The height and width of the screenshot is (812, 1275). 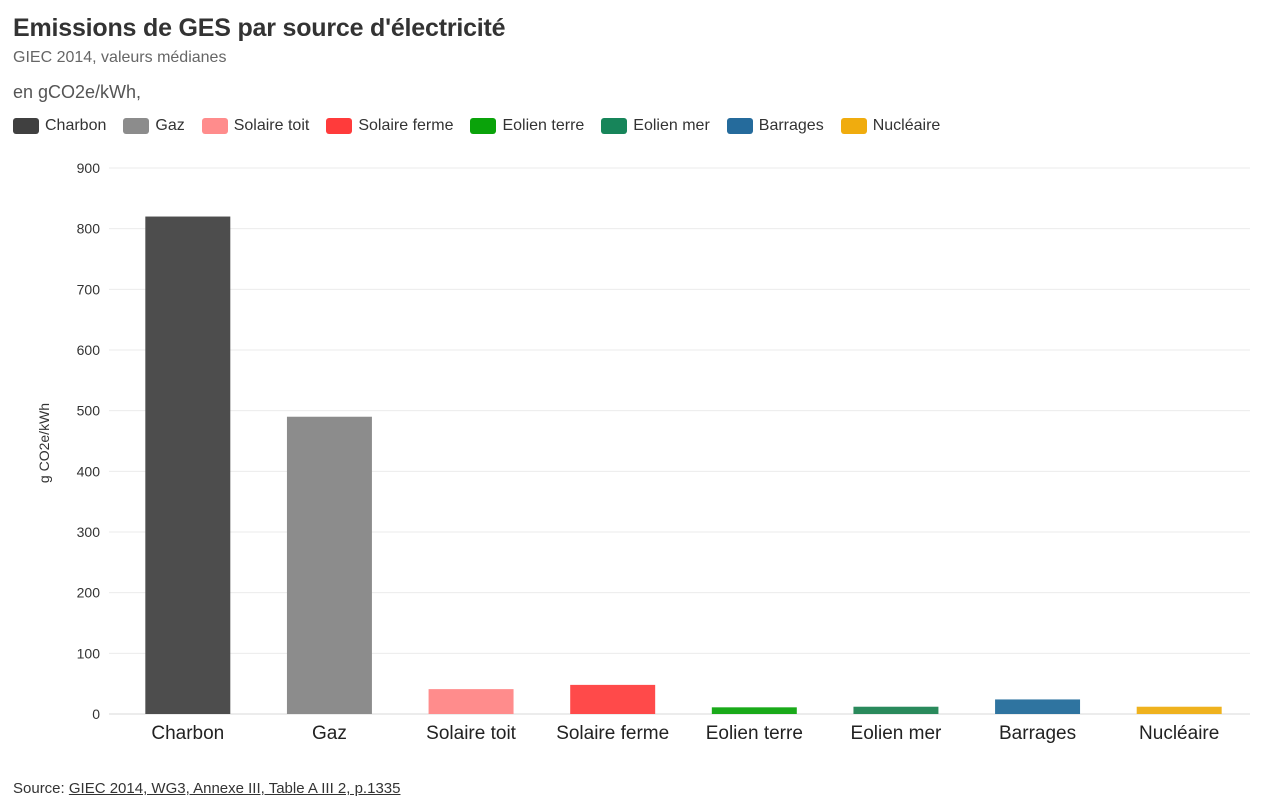 What do you see at coordinates (1037, 733) in the screenshot?
I see `x-tick-label: Barrages` at bounding box center [1037, 733].